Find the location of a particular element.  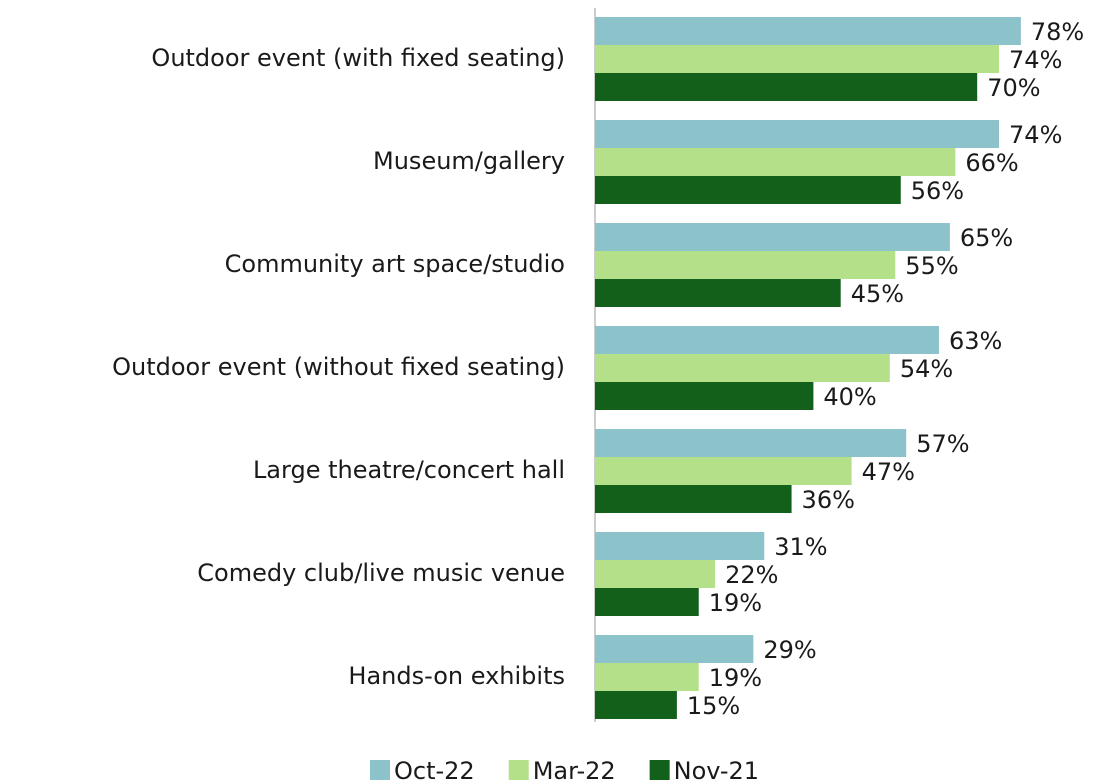

legend-label: Nov-21 is located at coordinates (716, 770).